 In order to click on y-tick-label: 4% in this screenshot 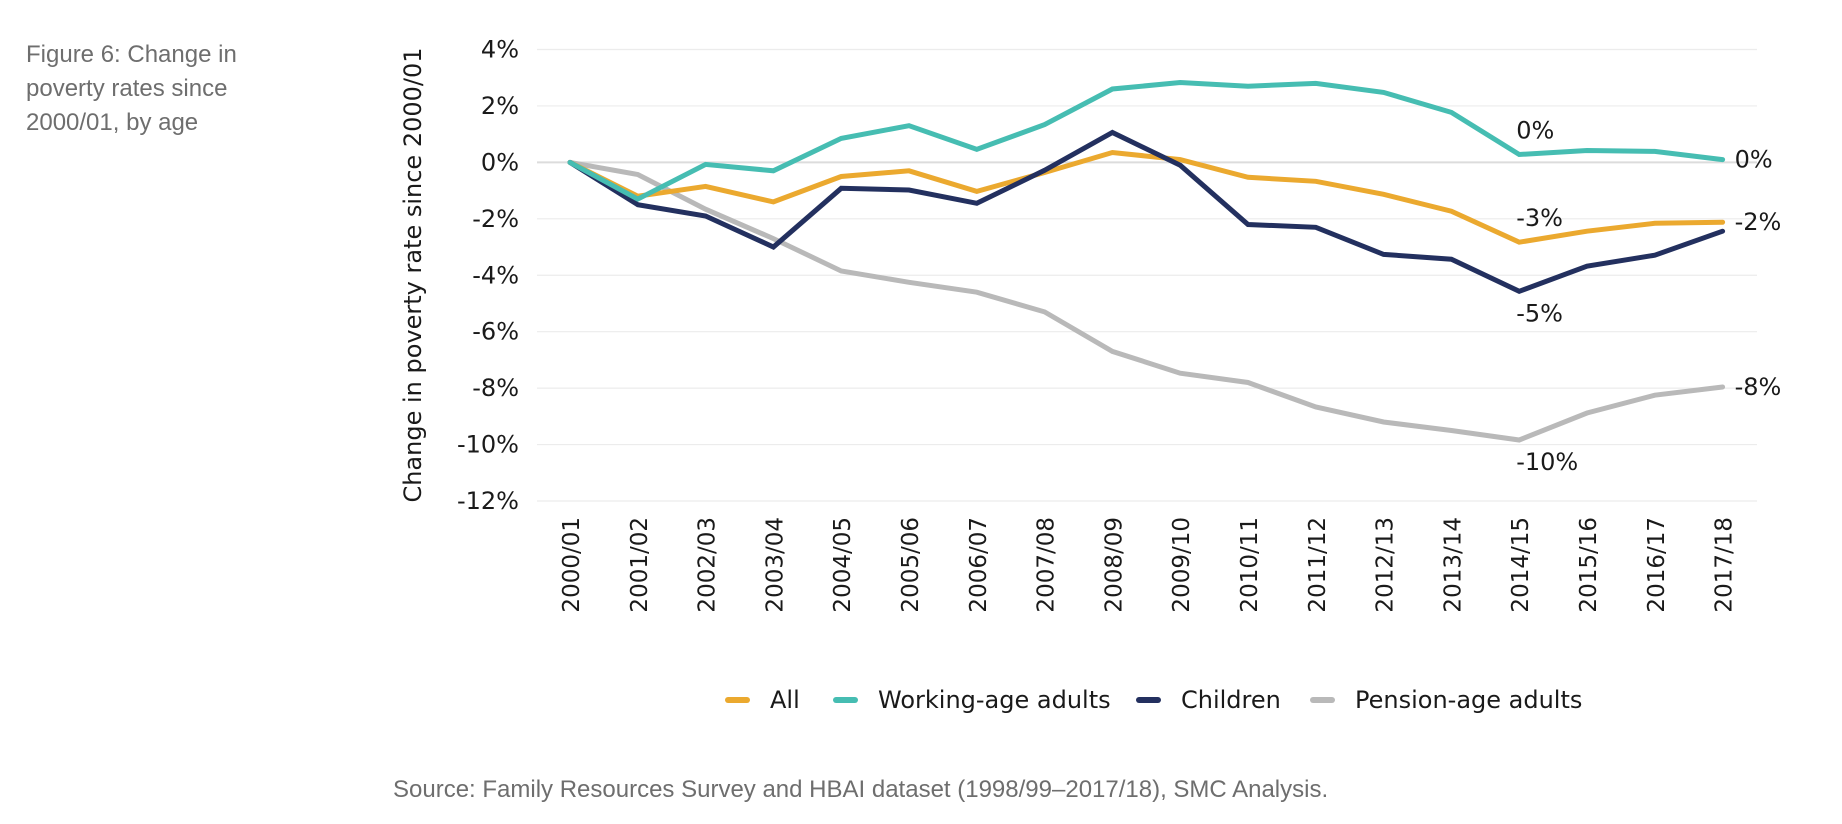, I will do `click(500, 50)`.